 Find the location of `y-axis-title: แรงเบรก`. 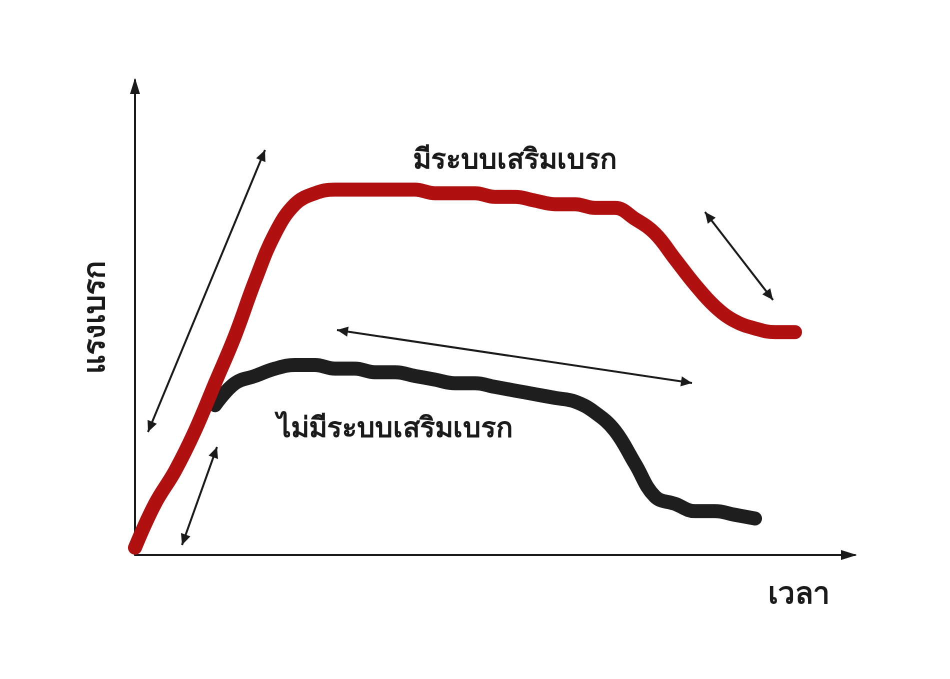

y-axis-title: แรงเบรก is located at coordinates (95, 317).